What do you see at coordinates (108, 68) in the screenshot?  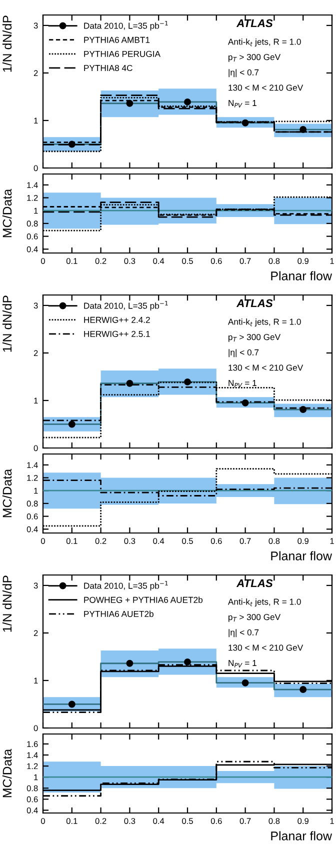 I see `legend-label: PYTHIA8 4C` at bounding box center [108, 68].